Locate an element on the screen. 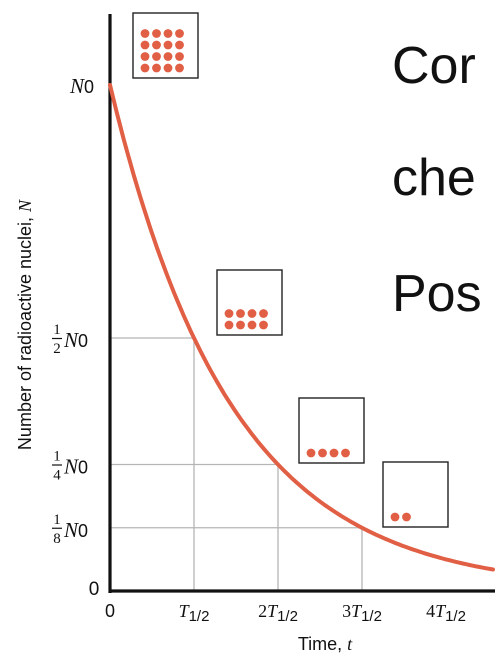 This screenshot has width=495, height=658. x-tick-text: 2T1/2 is located at coordinates (278, 613).